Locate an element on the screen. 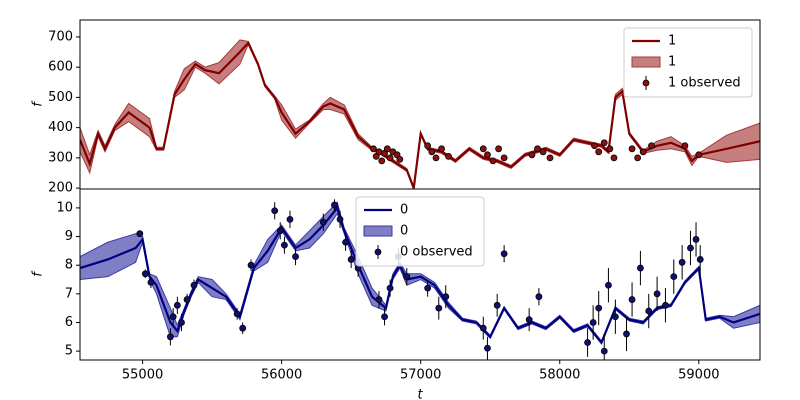 This screenshot has width=800, height=400. y-tick-label: 5 is located at coordinates (69, 351).